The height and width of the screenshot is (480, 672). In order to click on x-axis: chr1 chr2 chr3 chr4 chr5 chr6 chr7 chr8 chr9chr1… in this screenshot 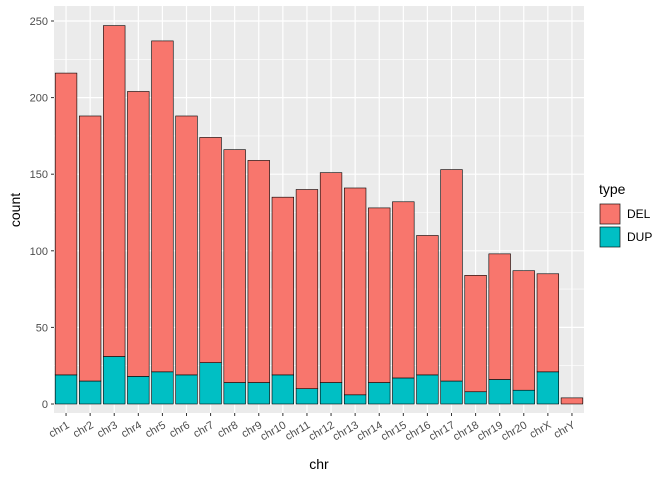, I will do `click(312, 428)`.